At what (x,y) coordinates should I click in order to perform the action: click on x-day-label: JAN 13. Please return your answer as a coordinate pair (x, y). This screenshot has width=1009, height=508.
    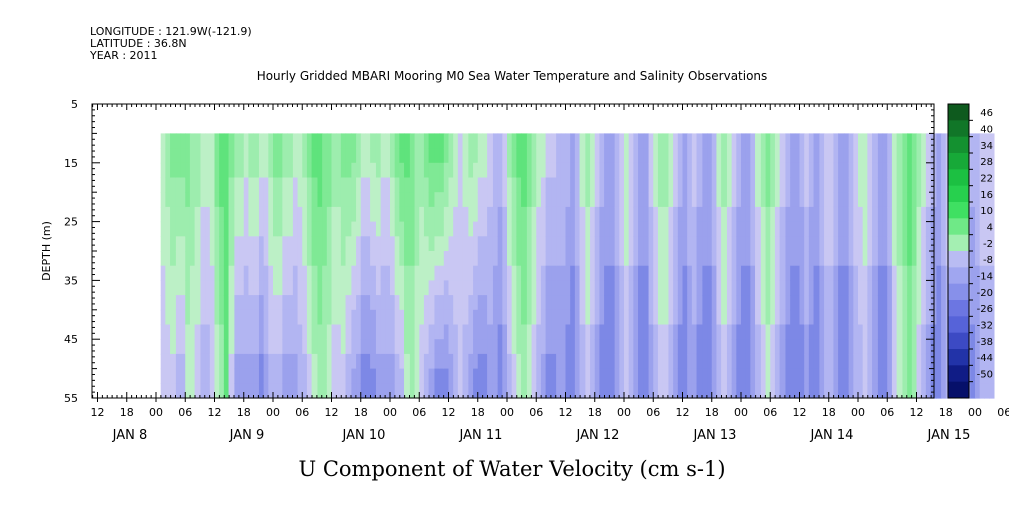
    Looking at the image, I should click on (715, 435).